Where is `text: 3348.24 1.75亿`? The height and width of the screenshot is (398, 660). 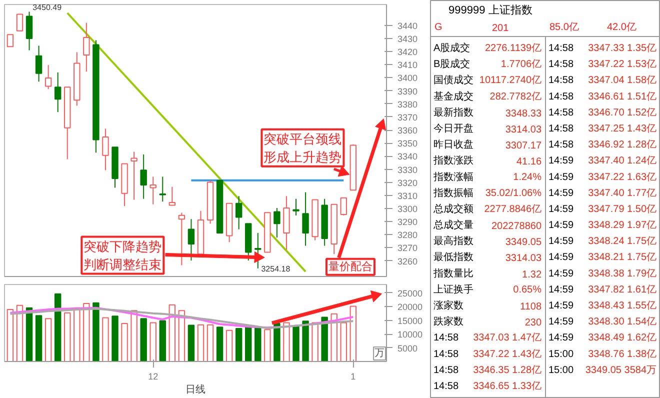 text: 3348.24 1.75亿 is located at coordinates (622, 242).